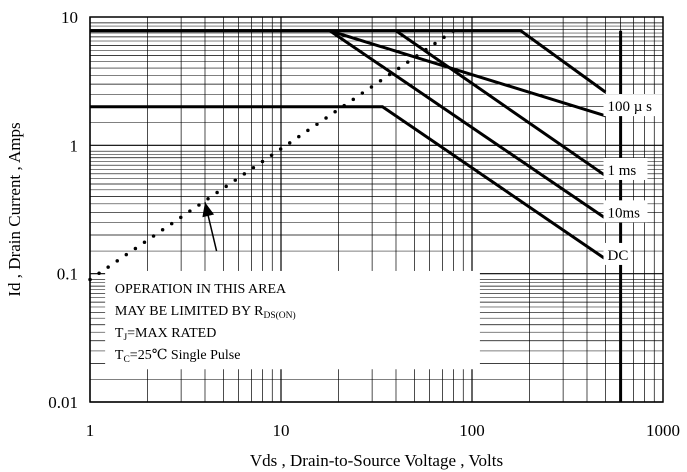  What do you see at coordinates (501, 61) in the screenshot?
I see `soa-curve` at bounding box center [501, 61].